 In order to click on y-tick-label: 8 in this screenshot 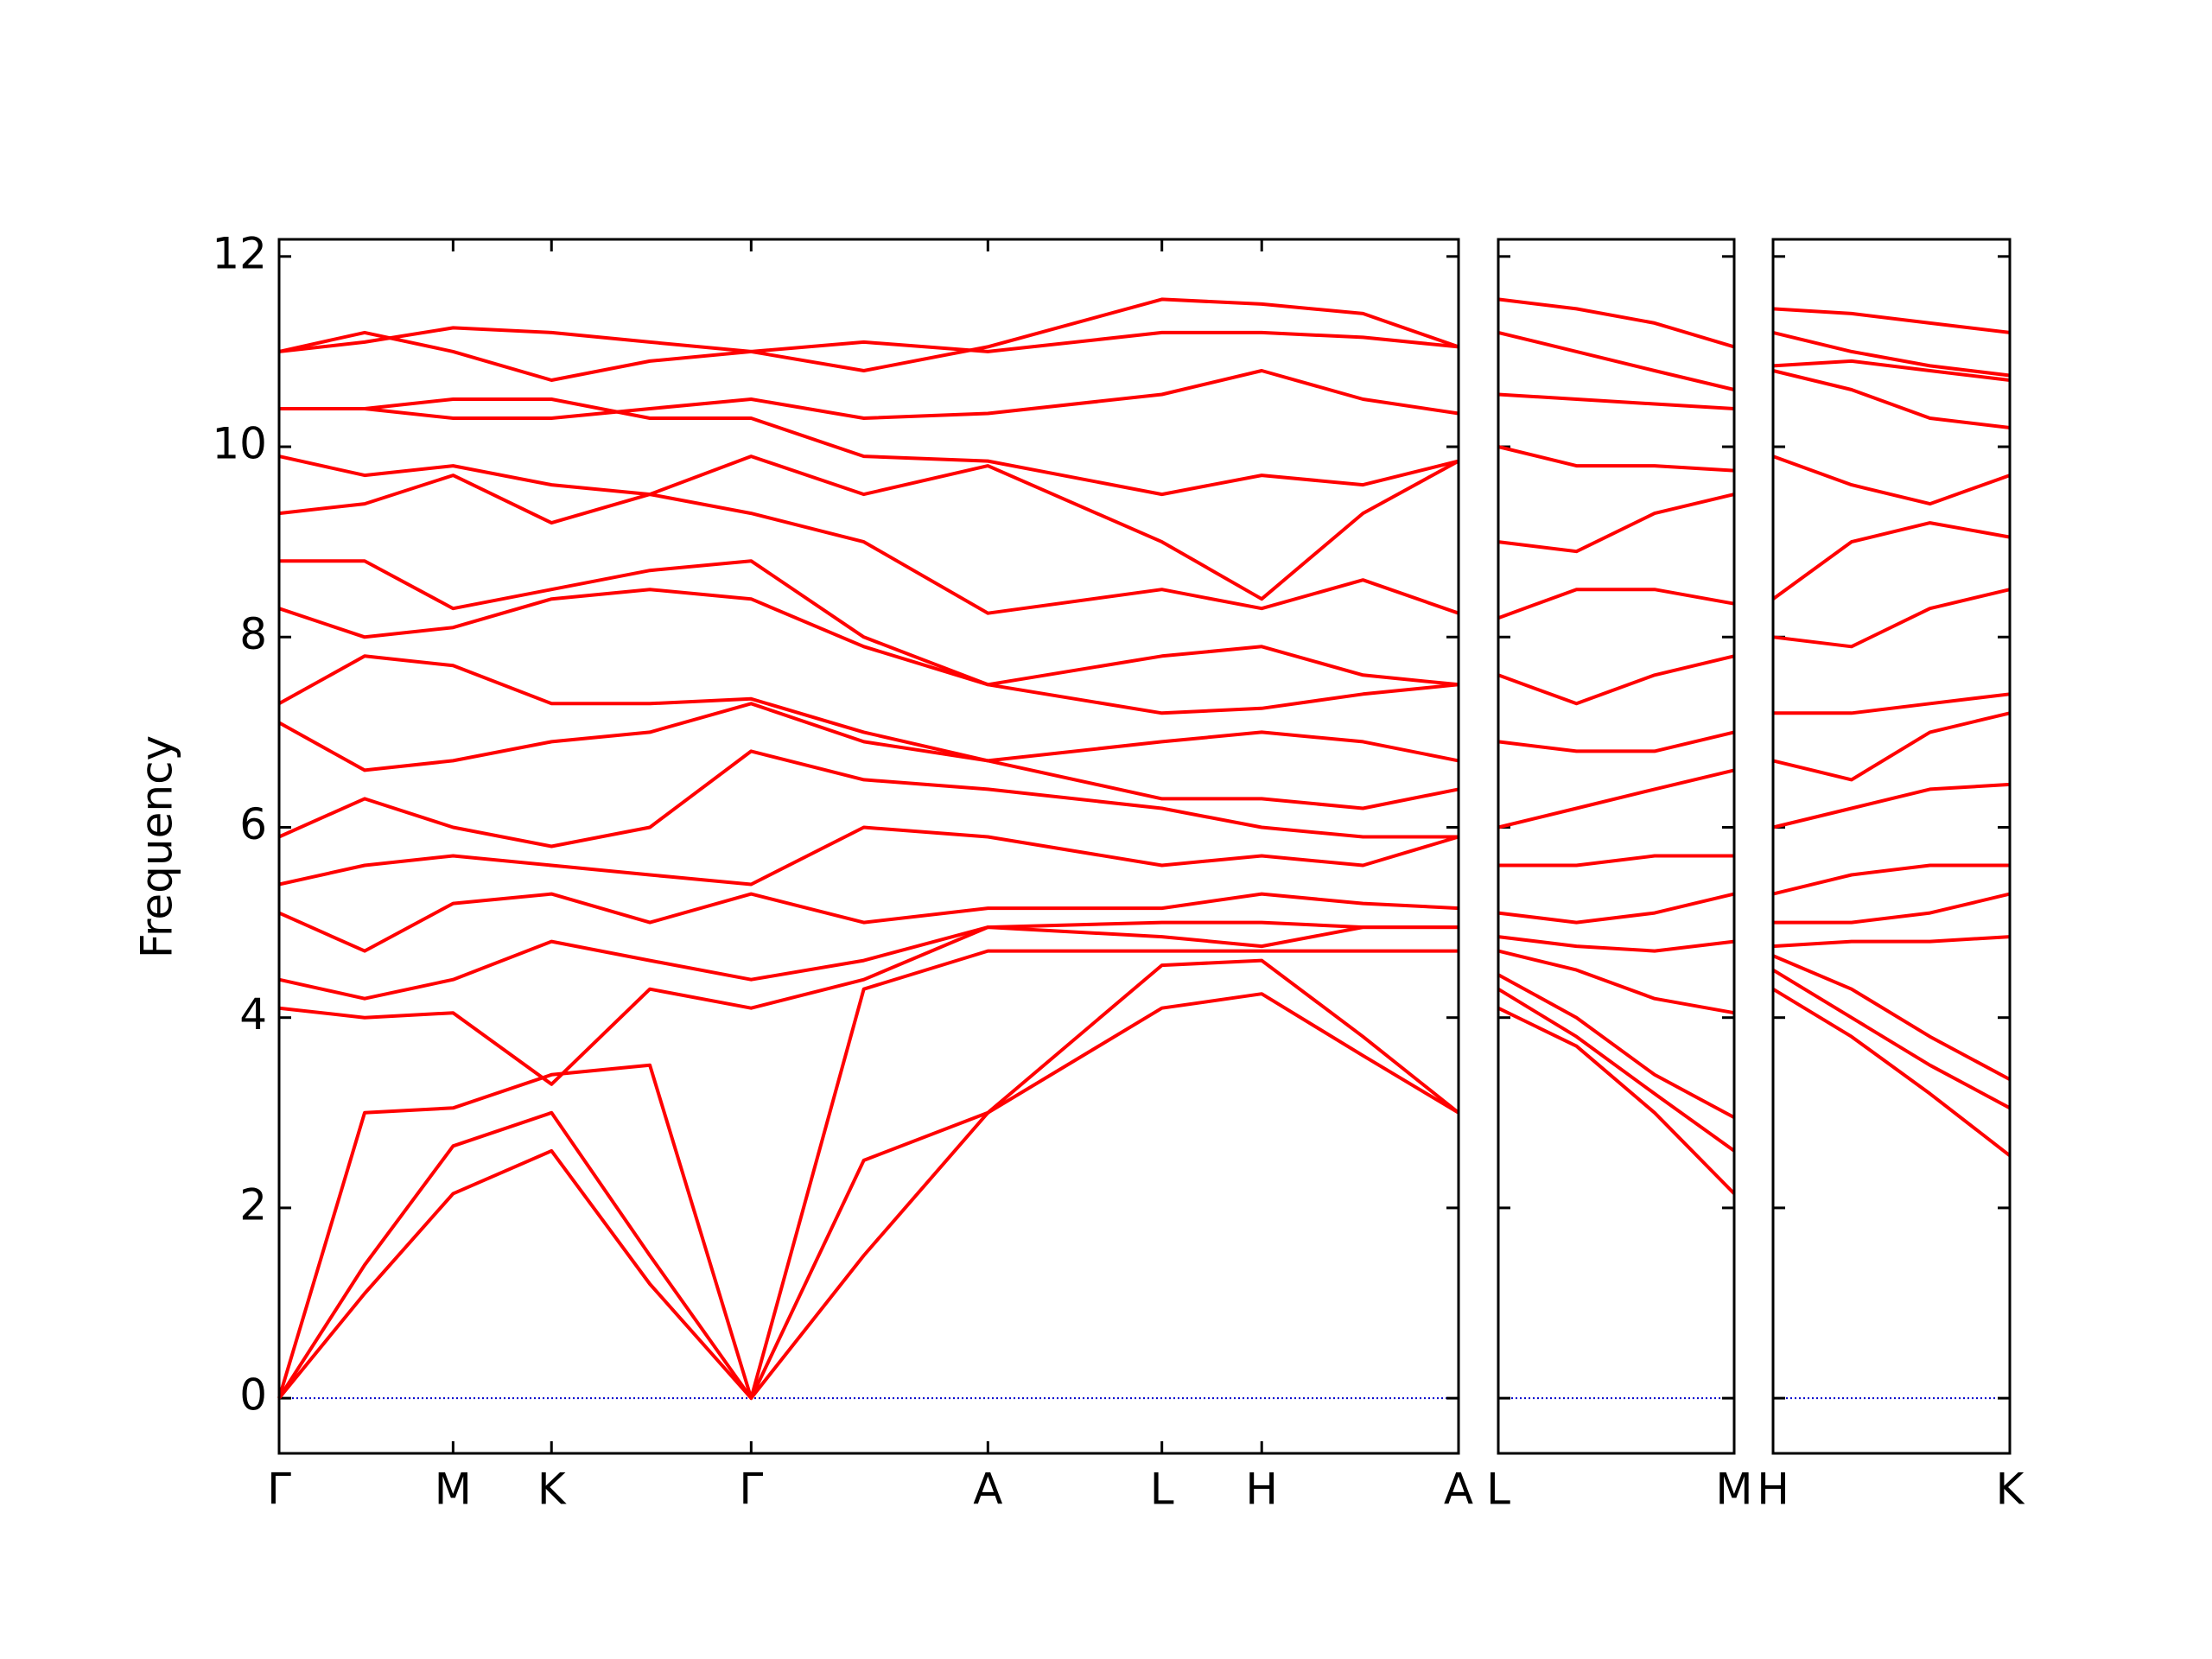, I will do `click(253, 634)`.